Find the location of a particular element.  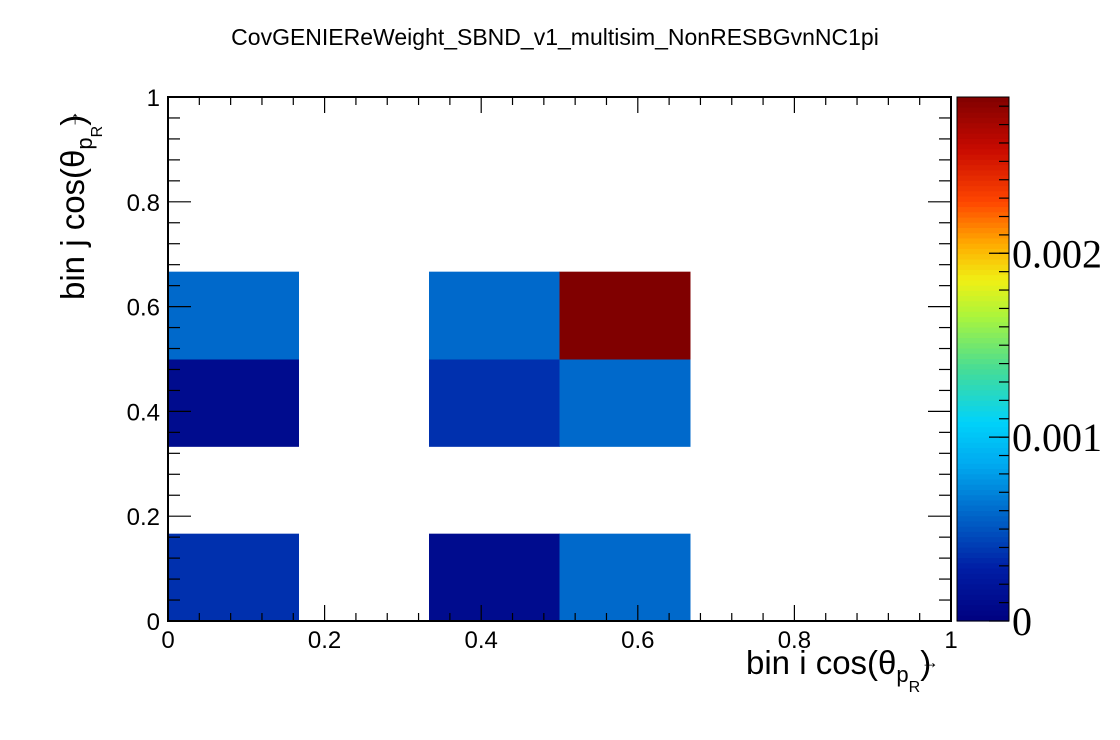

y-axis-label: bin j cos(θpR) → is located at coordinates (80, 205).